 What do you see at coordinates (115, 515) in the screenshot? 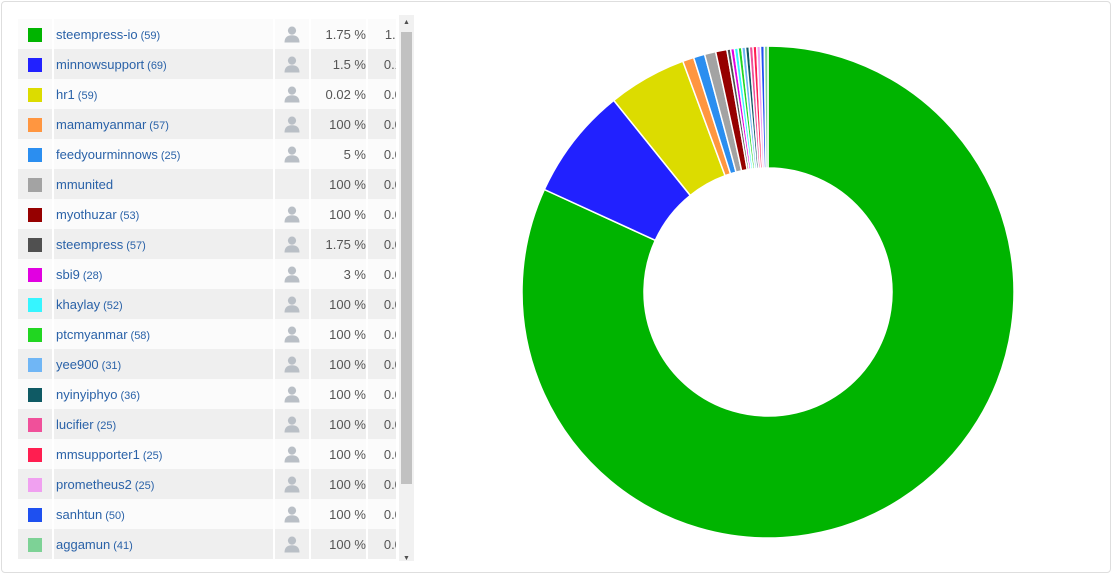
I see `voter-reputation: (50)` at bounding box center [115, 515].